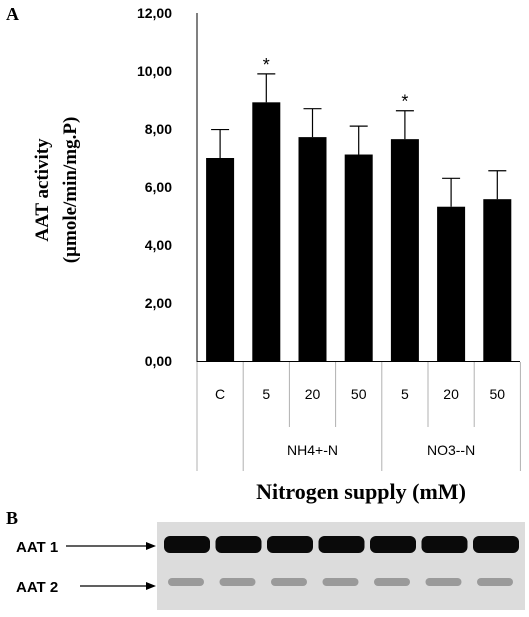 This screenshot has height=617, width=529. I want to click on y-tick-label: 8,00, so click(158, 129).